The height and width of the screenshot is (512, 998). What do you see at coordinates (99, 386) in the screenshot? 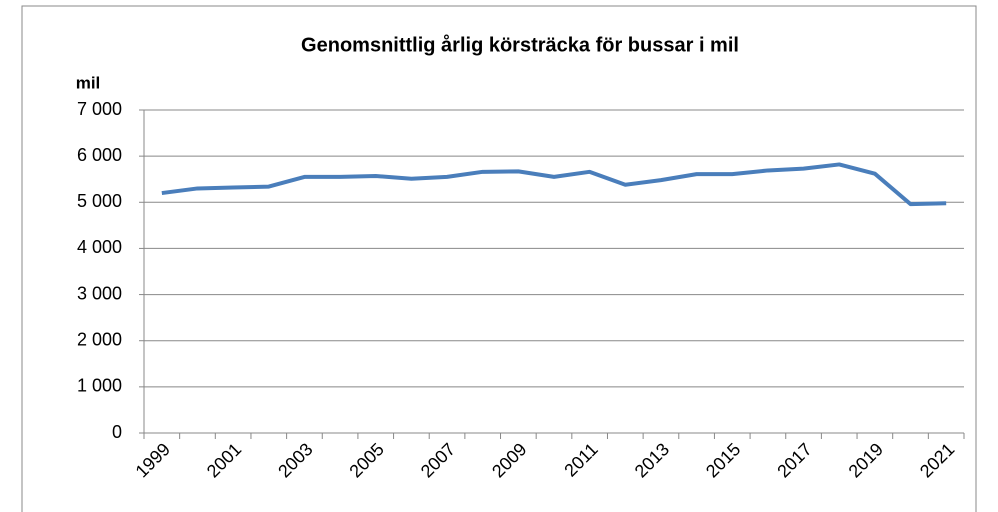
I see `y-tick-label: 1 000` at bounding box center [99, 386].